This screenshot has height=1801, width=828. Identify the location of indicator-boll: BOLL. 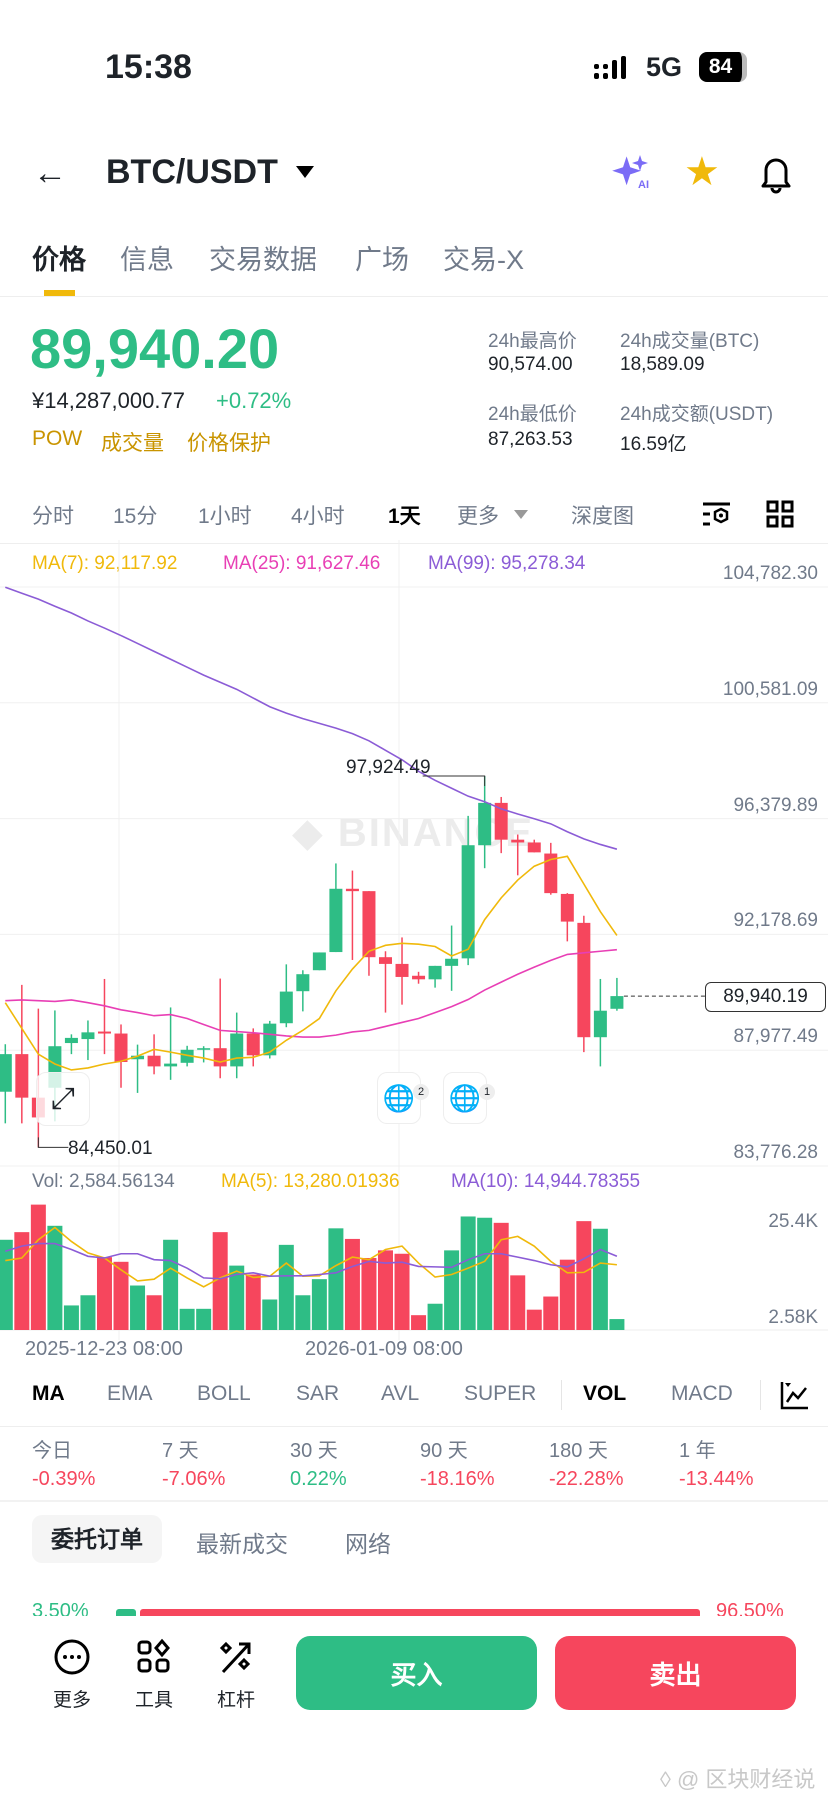
(224, 1393).